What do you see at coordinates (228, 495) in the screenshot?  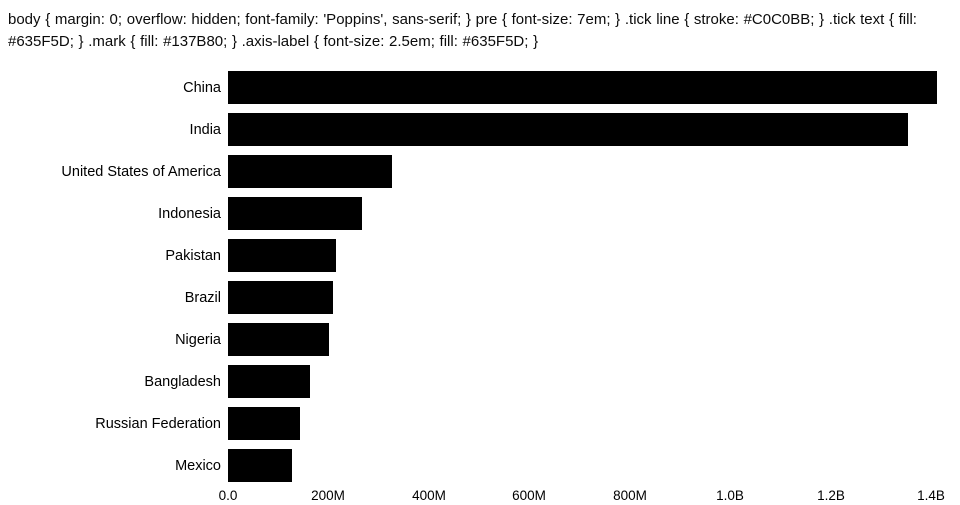 I see `x-axis-tick-label: 0.0` at bounding box center [228, 495].